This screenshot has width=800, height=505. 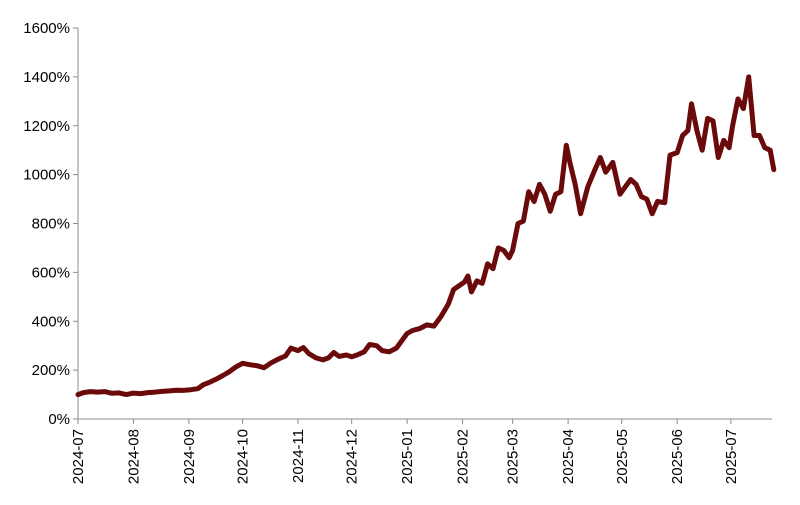 I want to click on y-axis: 0% 200% 400% 600% 800% 1000% 1200% 1400% 1600%, so click(x=51, y=224).